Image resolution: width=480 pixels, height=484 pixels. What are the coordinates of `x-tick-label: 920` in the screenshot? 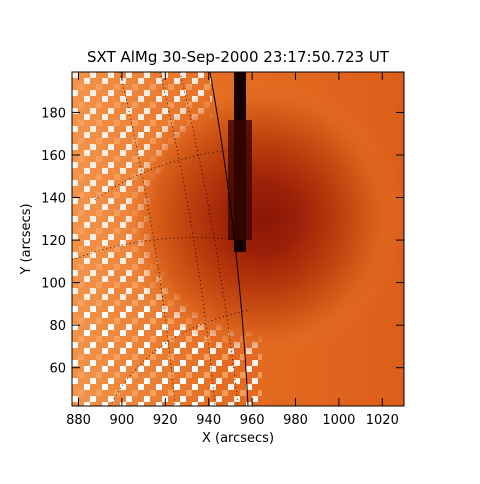 It's located at (165, 420).